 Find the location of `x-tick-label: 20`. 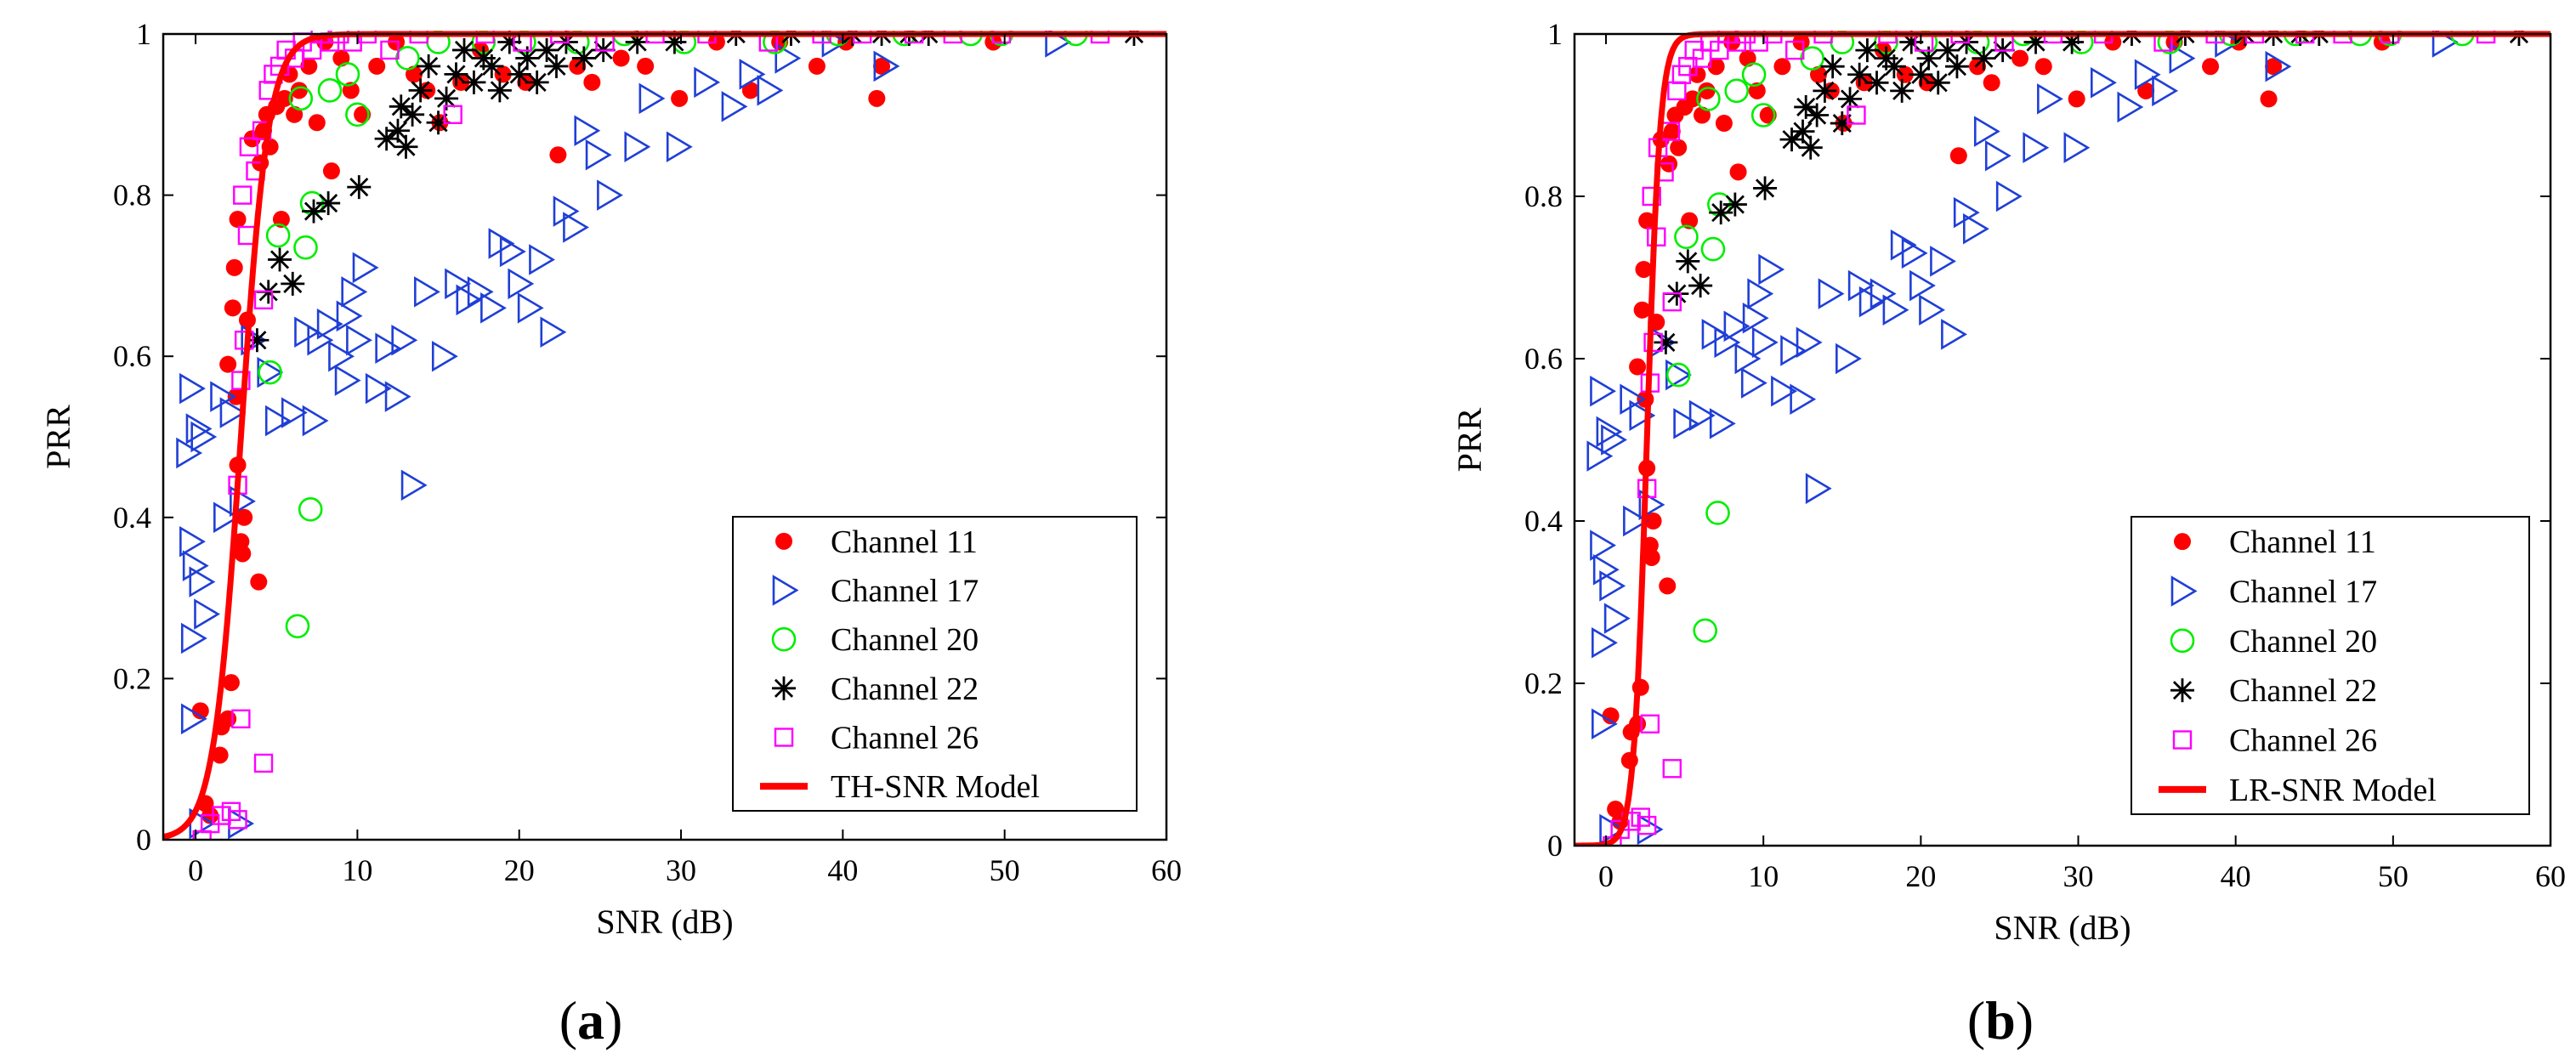

x-tick-label: 20 is located at coordinates (520, 870).